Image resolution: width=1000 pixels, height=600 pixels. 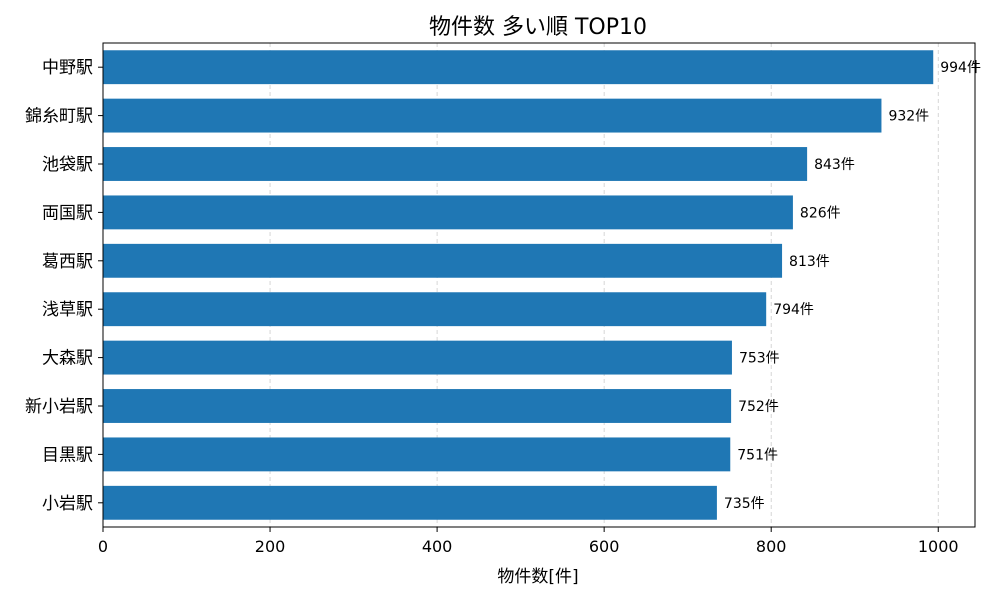 What do you see at coordinates (67, 359) in the screenshot?
I see `y-tick-label: 大森駅` at bounding box center [67, 359].